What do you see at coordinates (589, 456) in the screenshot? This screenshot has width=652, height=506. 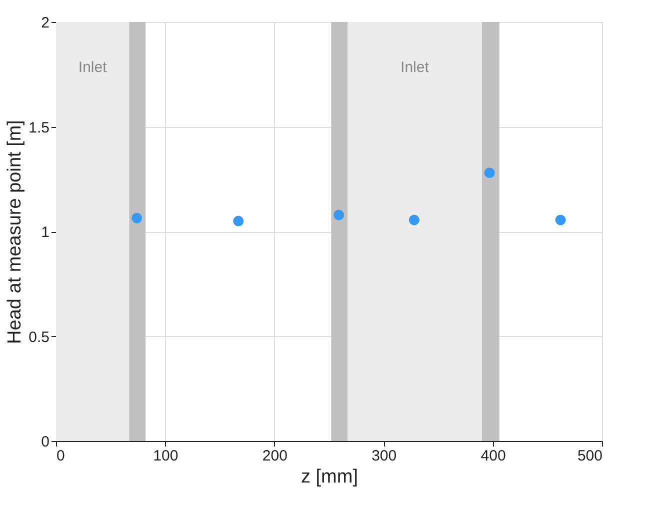 I see `x-tick-label: 500` at bounding box center [589, 456].